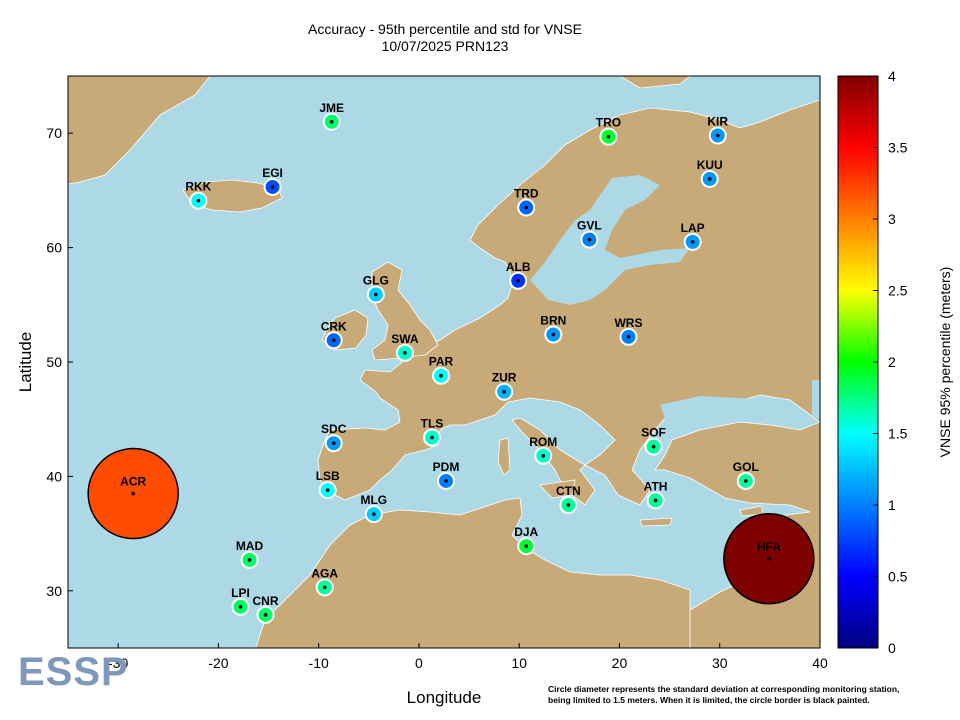 This screenshot has width=960, height=720. What do you see at coordinates (473, 572) in the screenshot?
I see `north-africa` at bounding box center [473, 572].